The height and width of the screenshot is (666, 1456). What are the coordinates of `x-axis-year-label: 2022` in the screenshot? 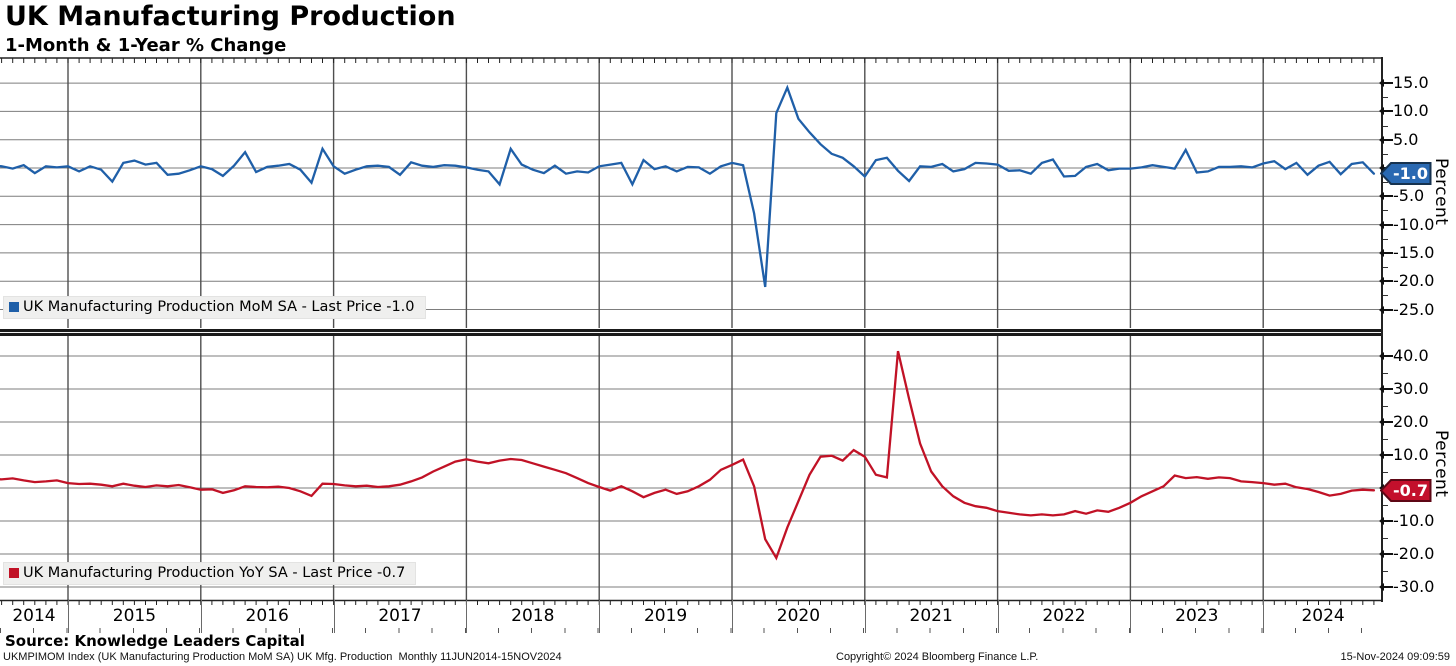 It's located at (1064, 616).